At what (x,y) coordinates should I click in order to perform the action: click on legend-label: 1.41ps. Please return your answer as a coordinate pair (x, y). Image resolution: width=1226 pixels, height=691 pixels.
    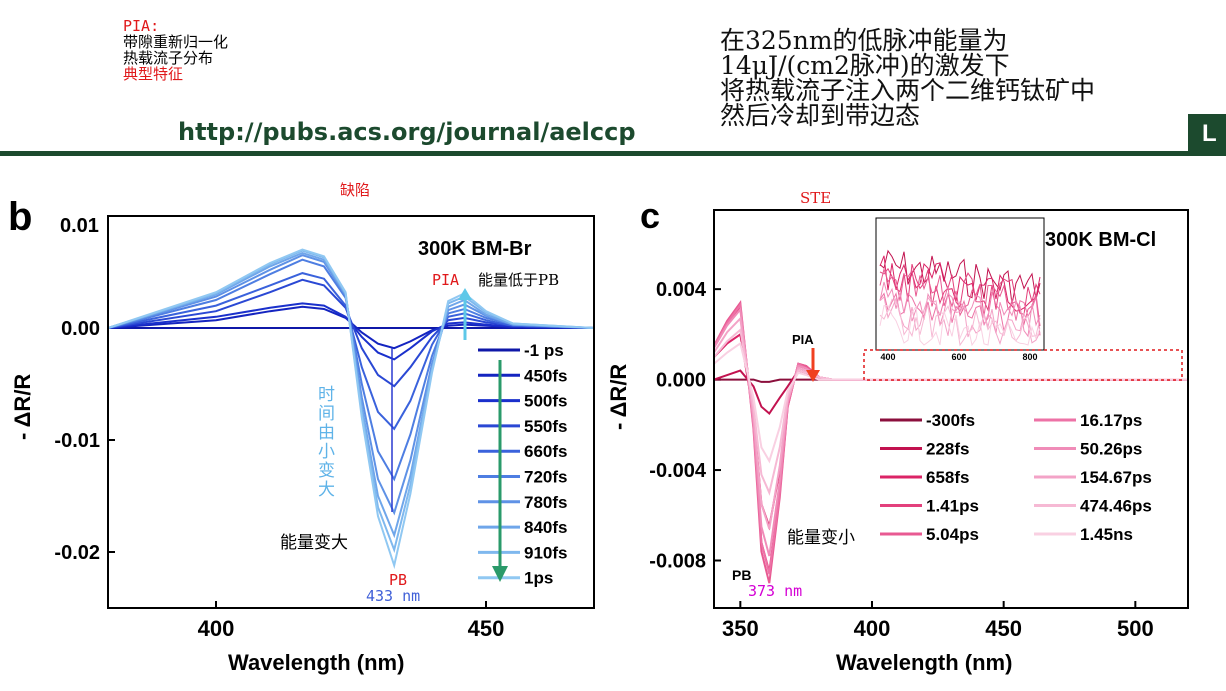
    Looking at the image, I should click on (952, 506).